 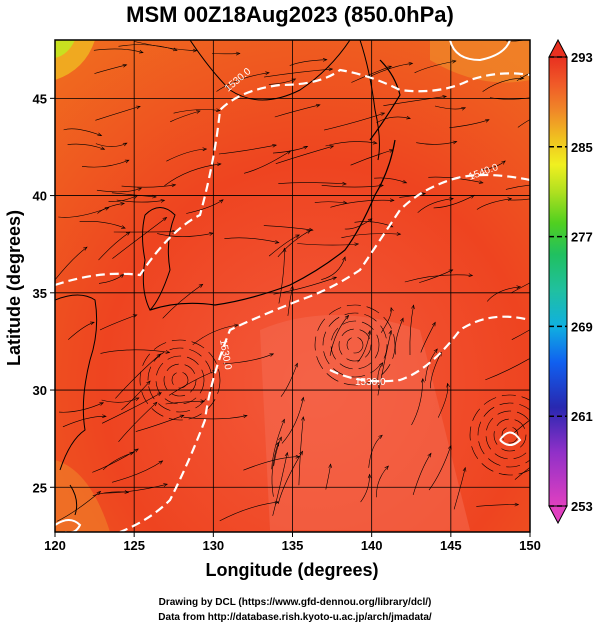 What do you see at coordinates (68, 525) in the screenshot?
I see `height-contour-southwest` at bounding box center [68, 525].